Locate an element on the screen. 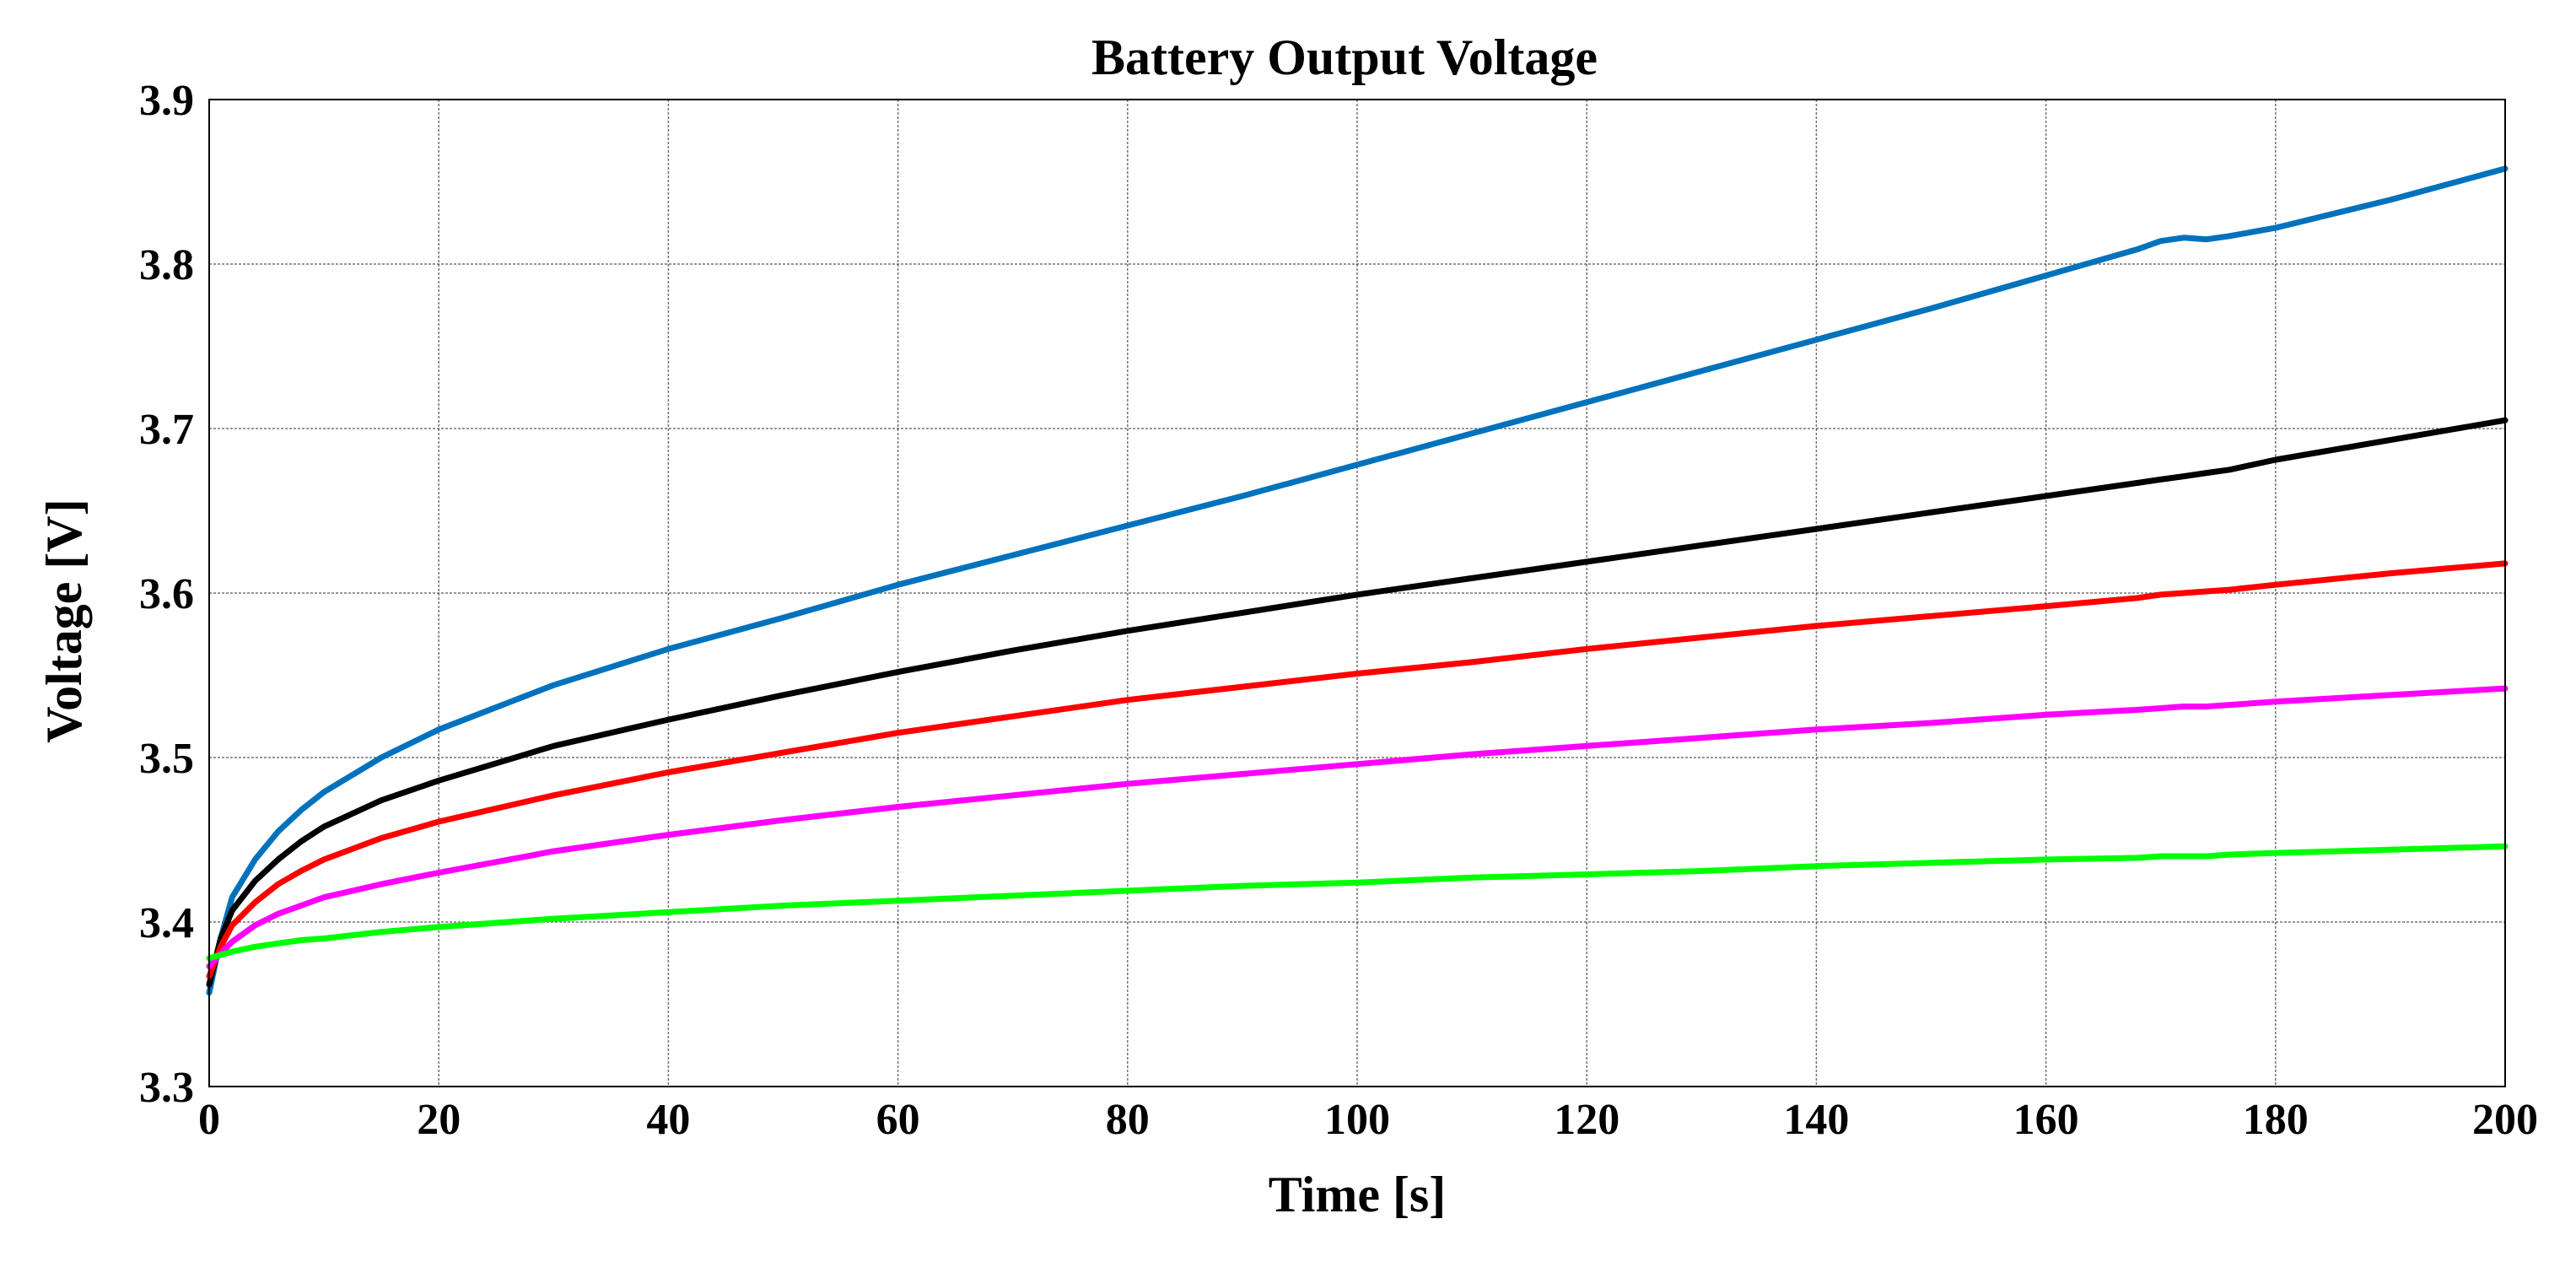  y-tick-labels: 3.3 3.4 3.5 3.6 3.7 3.8 3.9 is located at coordinates (166, 595).